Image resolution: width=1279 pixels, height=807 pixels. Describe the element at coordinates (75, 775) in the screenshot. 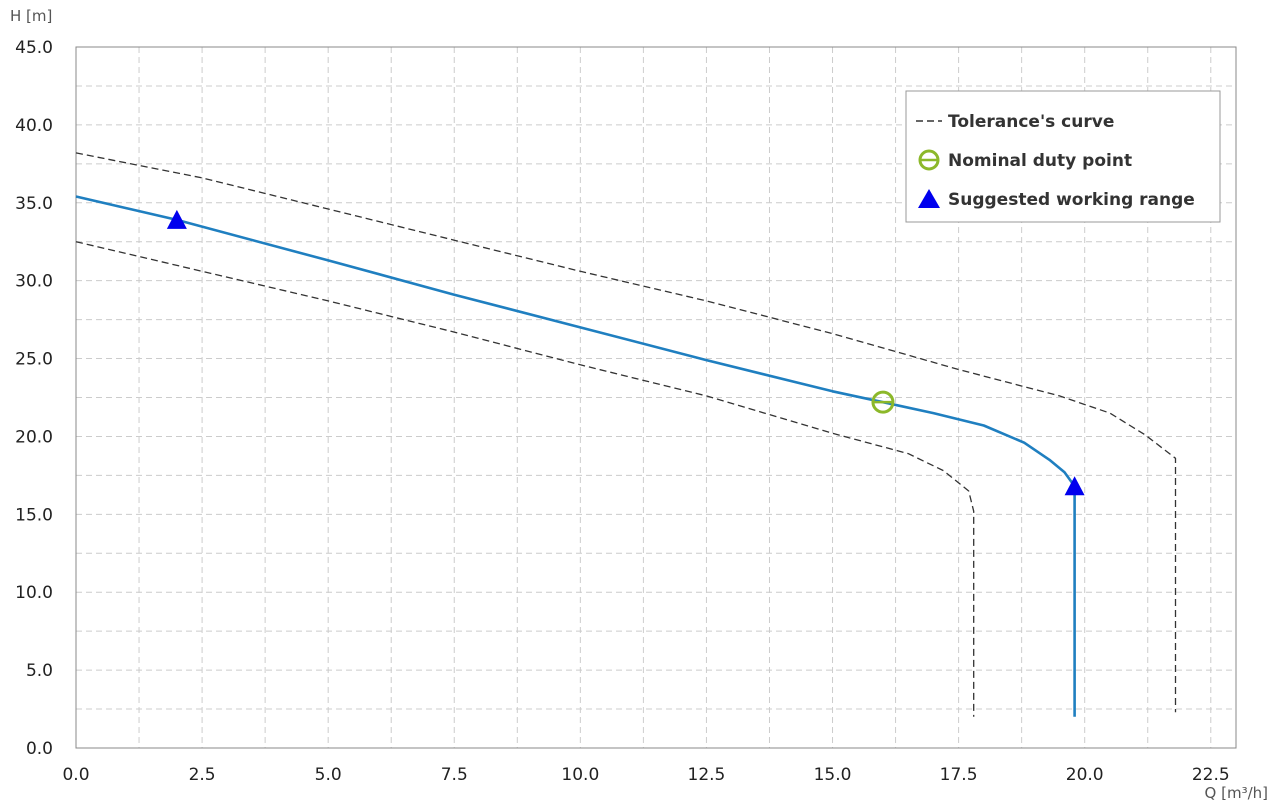

I see `x-tick-label: 0.0` at that location.